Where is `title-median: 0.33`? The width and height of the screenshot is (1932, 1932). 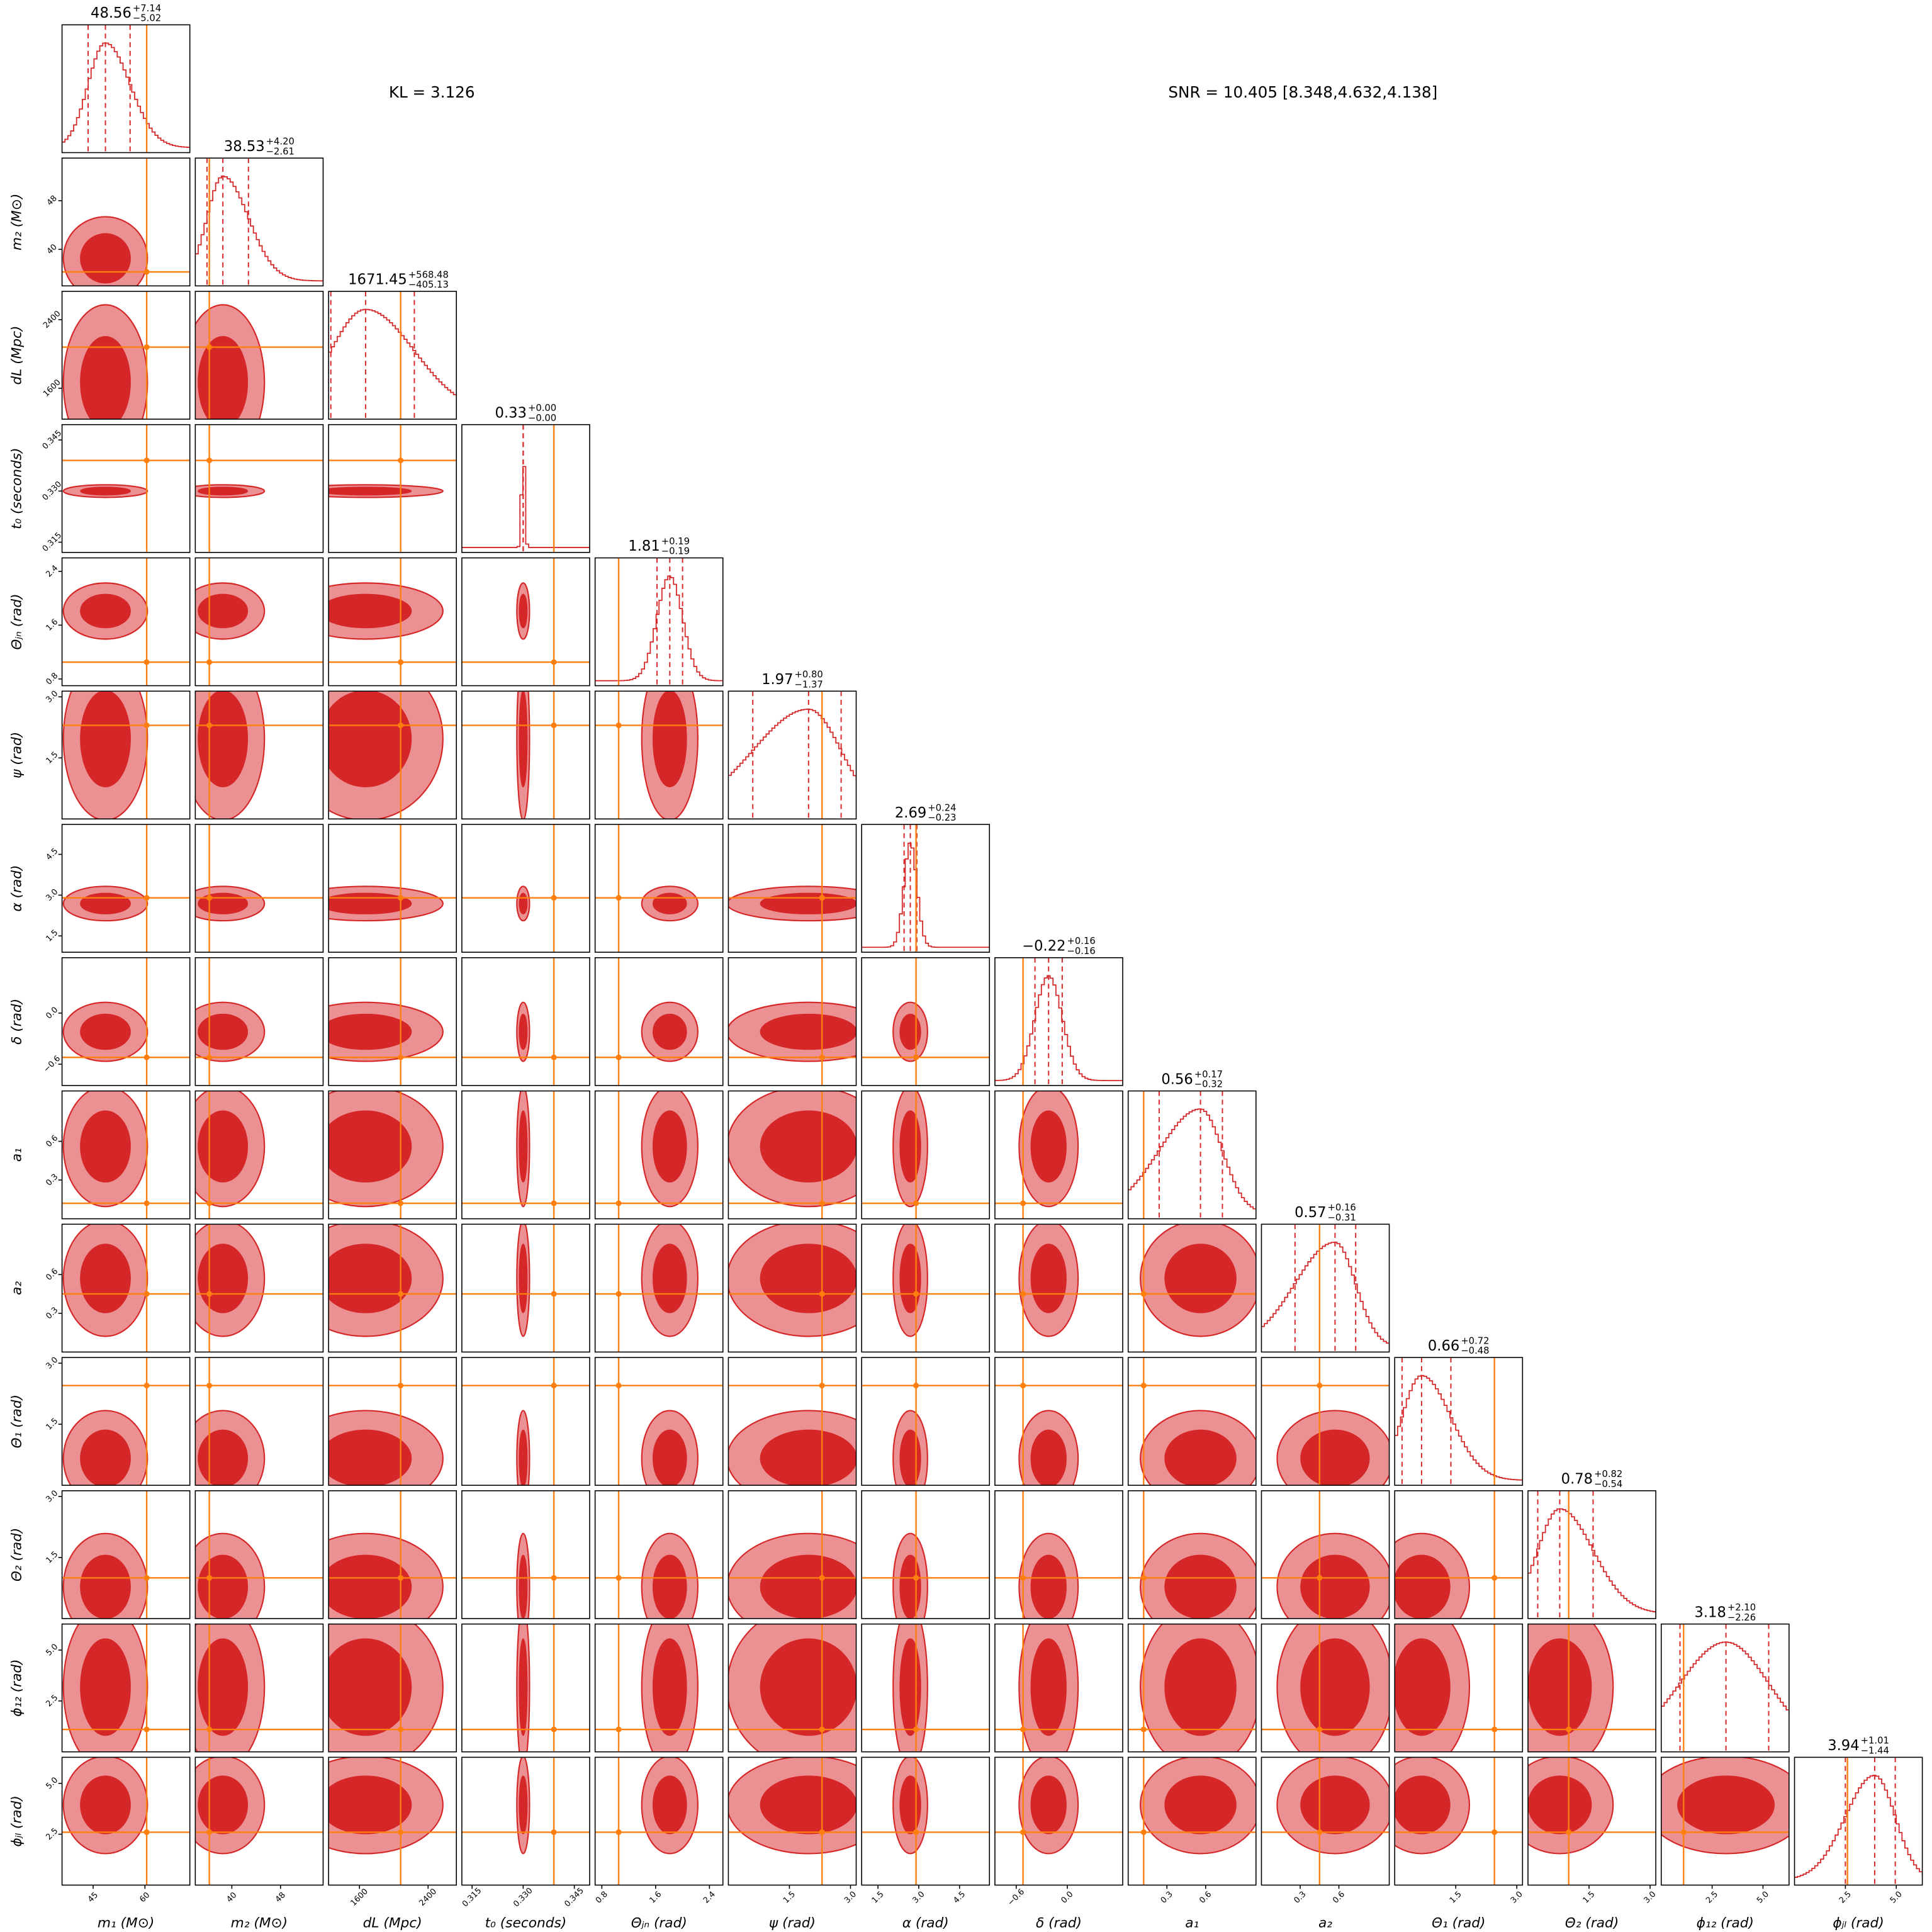 title-median: 0.33 is located at coordinates (511, 413).